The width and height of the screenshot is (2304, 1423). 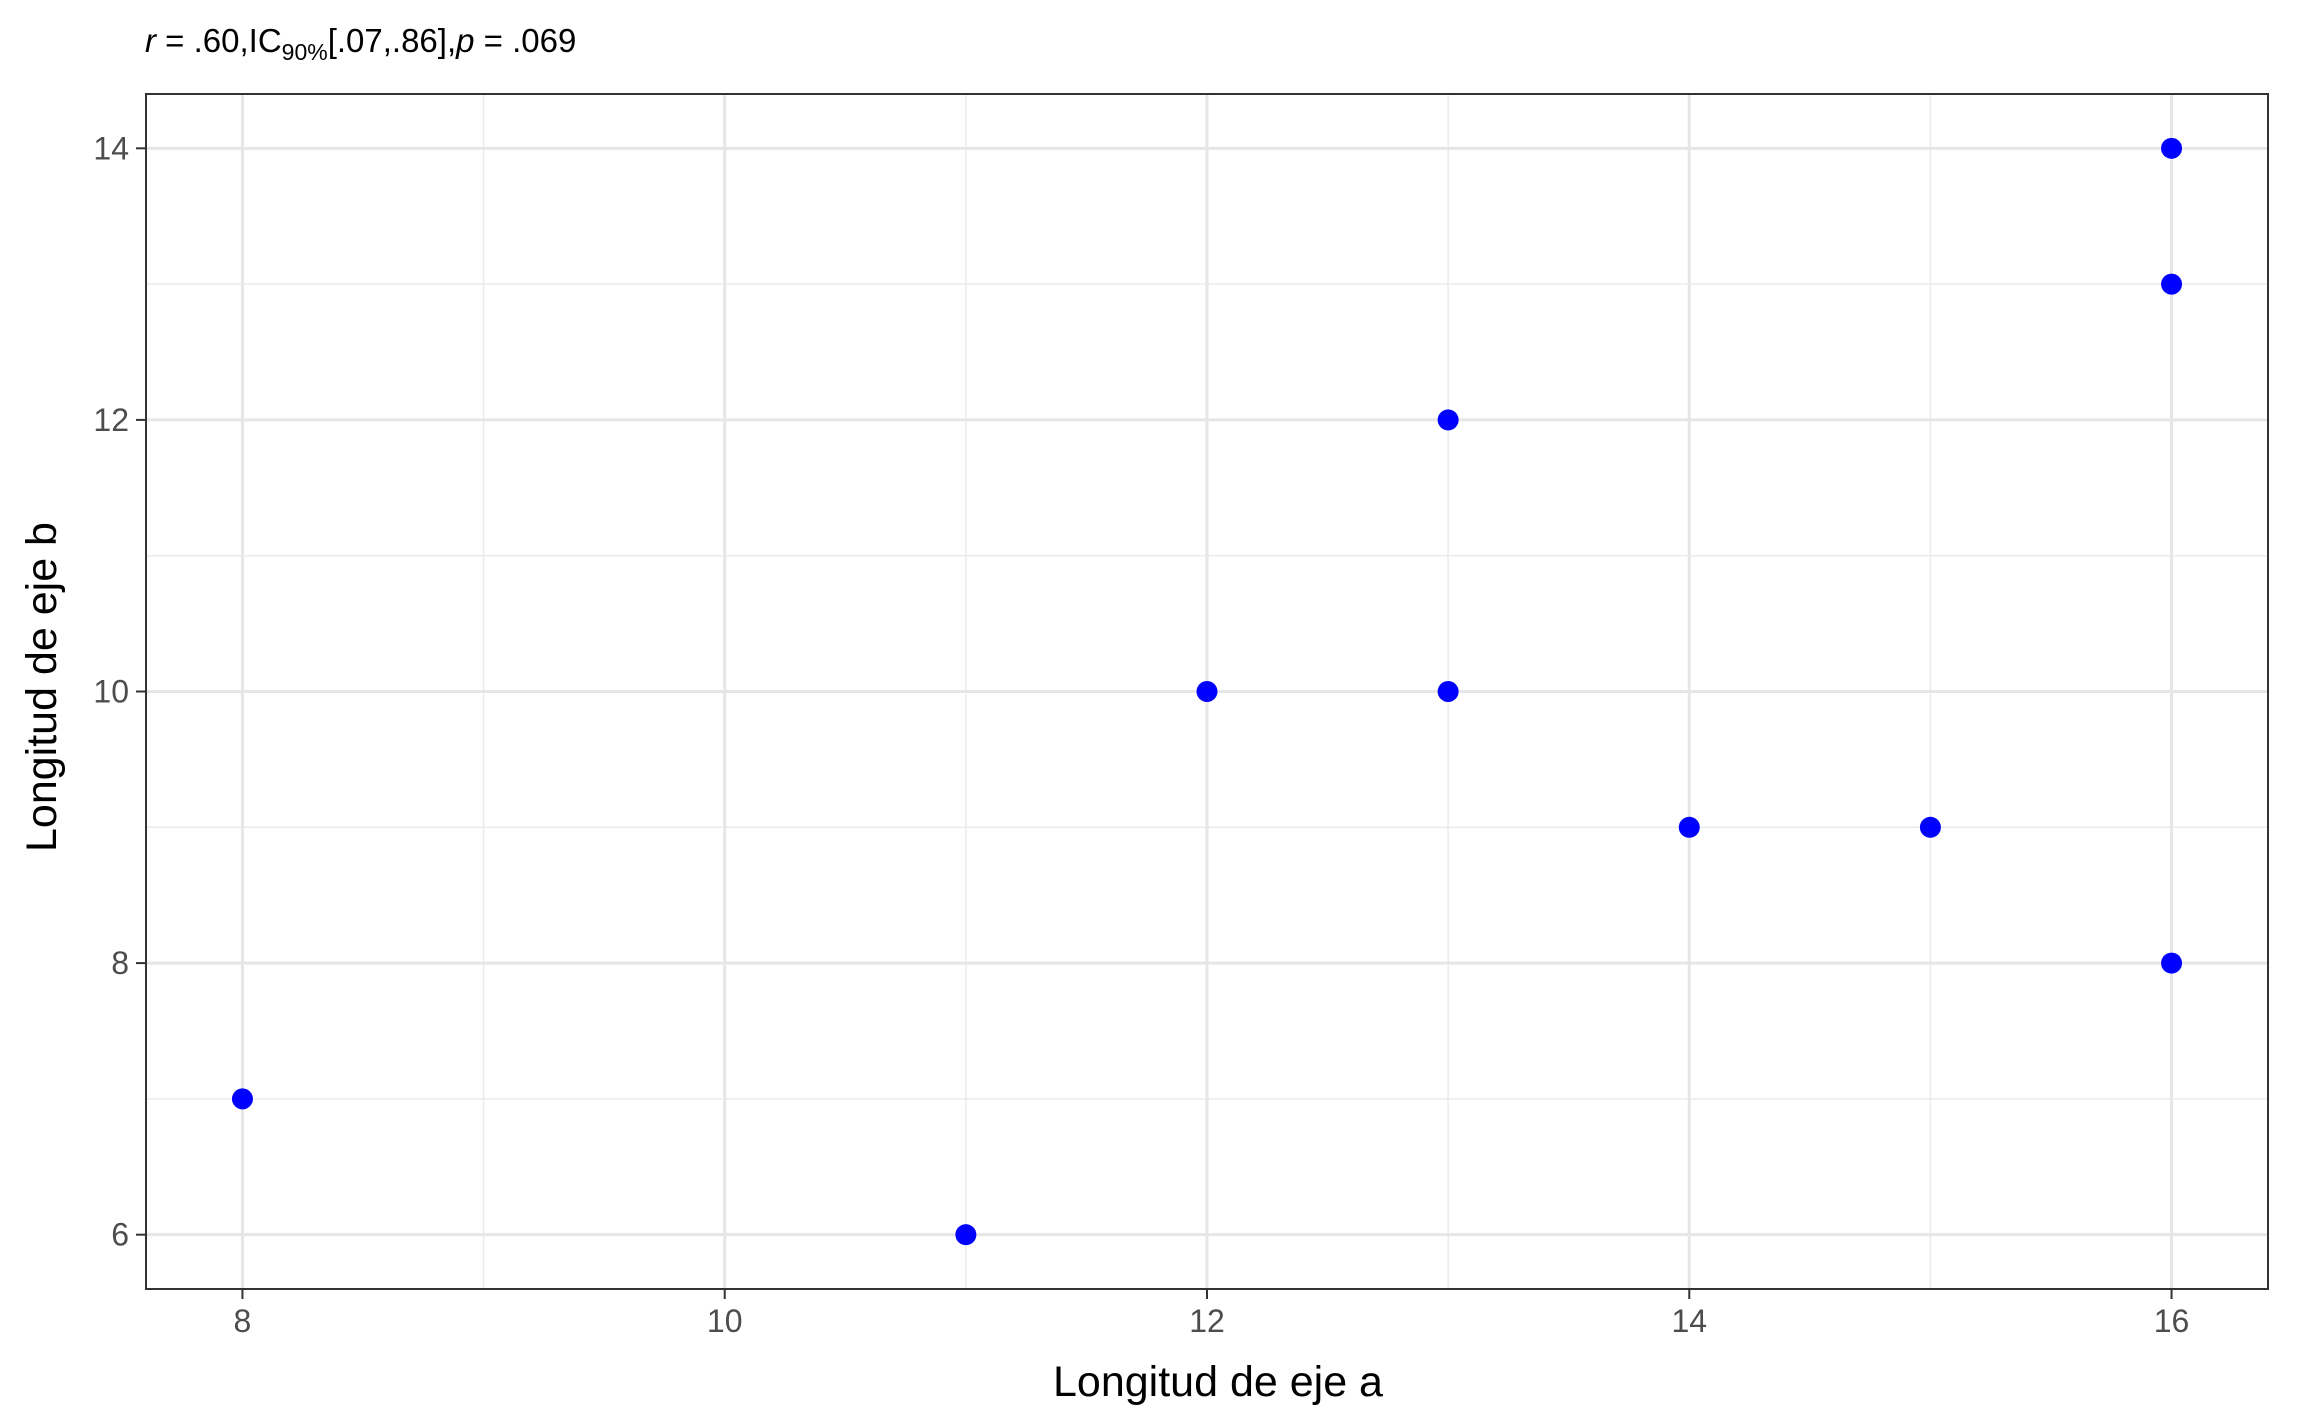 What do you see at coordinates (1689, 1321) in the screenshot?
I see `x-tick-label: 14` at bounding box center [1689, 1321].